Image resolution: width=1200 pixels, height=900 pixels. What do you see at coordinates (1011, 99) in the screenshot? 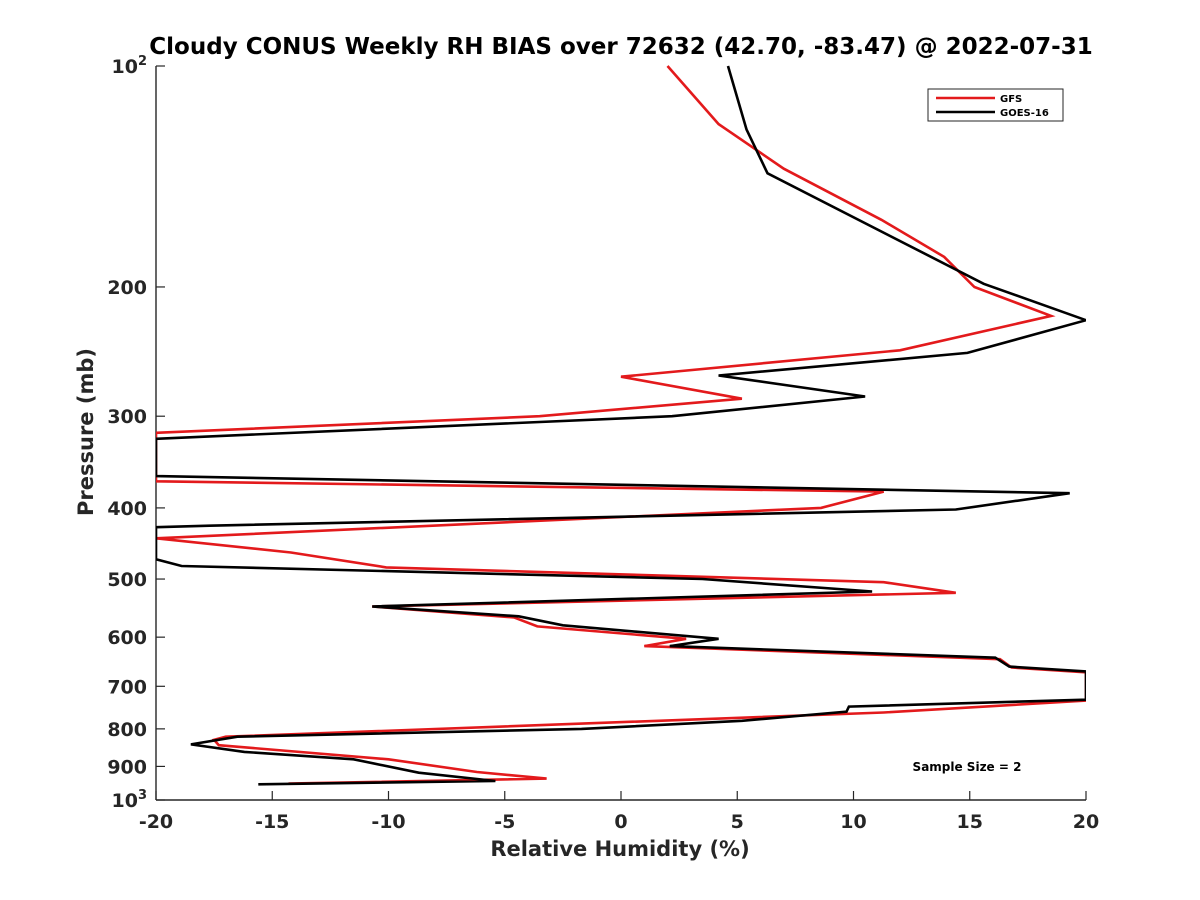
I see `legend-label-gfs: GFS` at bounding box center [1011, 99].